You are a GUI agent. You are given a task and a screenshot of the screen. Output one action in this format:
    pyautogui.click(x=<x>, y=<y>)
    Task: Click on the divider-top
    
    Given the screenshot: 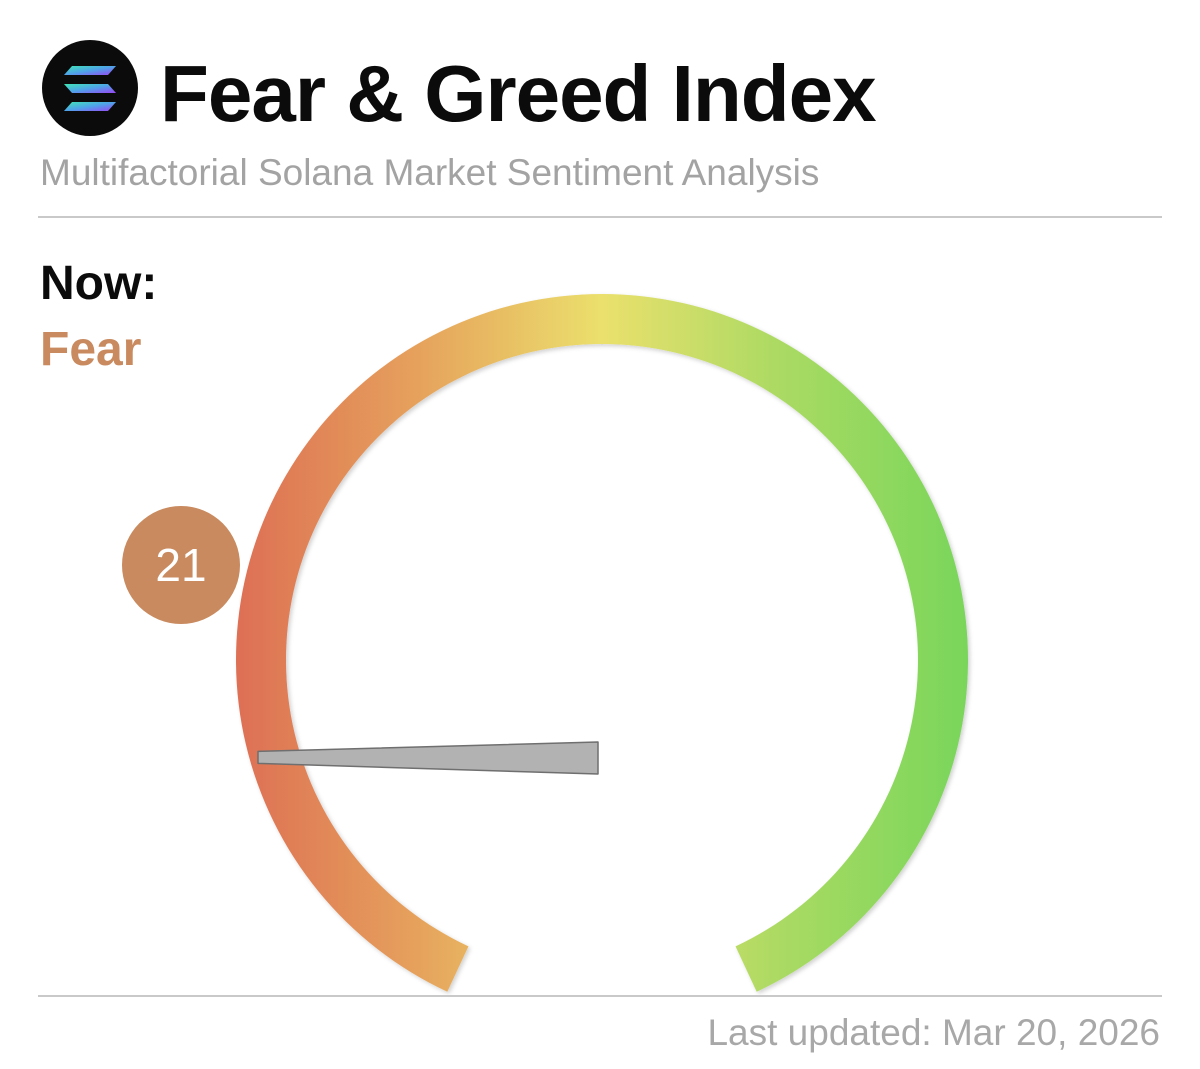 What is the action you would take?
    pyautogui.click(x=600, y=217)
    